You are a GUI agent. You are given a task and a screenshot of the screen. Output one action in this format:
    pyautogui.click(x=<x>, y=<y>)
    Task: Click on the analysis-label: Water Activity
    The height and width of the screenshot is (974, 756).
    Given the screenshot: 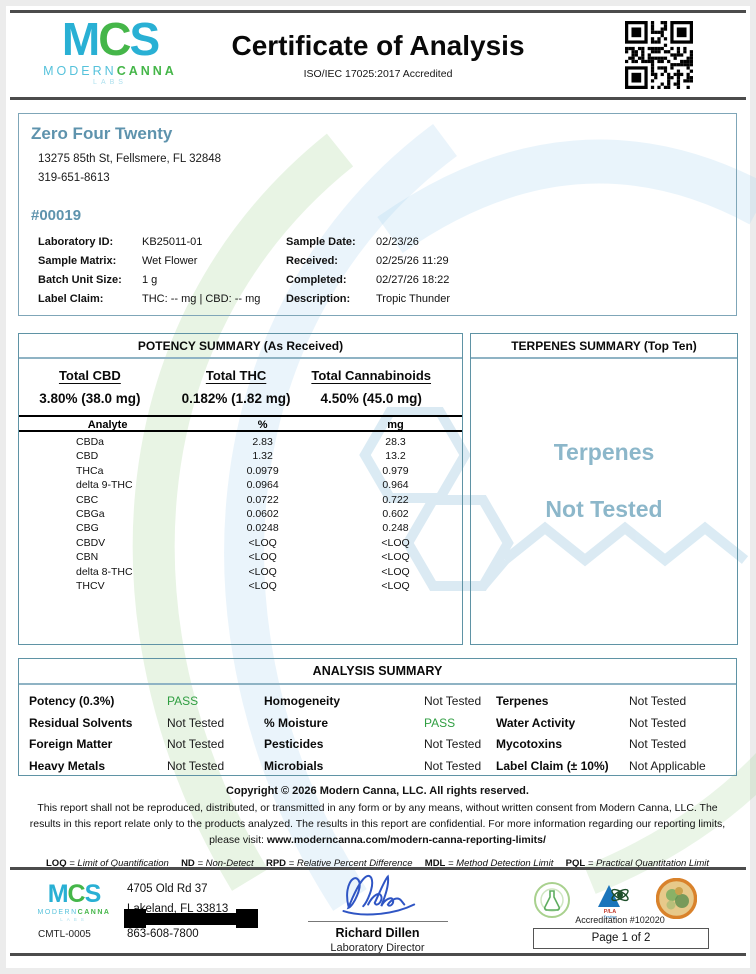 What is the action you would take?
    pyautogui.click(x=536, y=722)
    